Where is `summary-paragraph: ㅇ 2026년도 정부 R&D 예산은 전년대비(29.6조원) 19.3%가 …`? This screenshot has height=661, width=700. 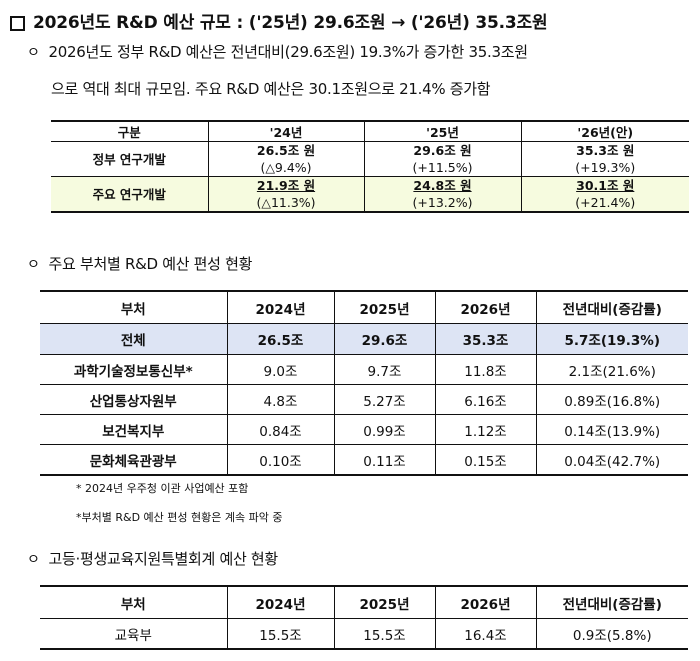
summary-paragraph: ㅇ 2026년도 정부 R&D 예산은 전년대비(29.6조원) 19.3%가 … is located at coordinates (277, 53).